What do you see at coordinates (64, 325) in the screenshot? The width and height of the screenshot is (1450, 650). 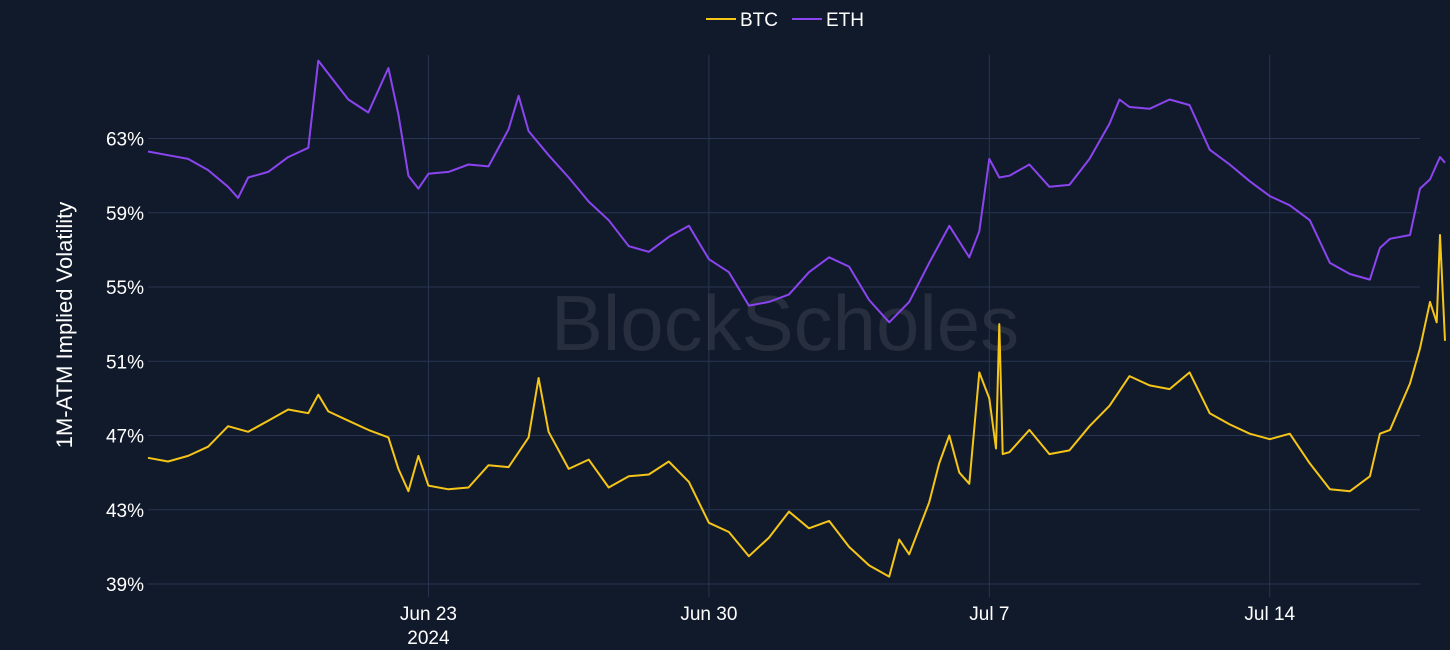 I see `y-axis-title: 1M-ATM Implied Volatility` at bounding box center [64, 325].